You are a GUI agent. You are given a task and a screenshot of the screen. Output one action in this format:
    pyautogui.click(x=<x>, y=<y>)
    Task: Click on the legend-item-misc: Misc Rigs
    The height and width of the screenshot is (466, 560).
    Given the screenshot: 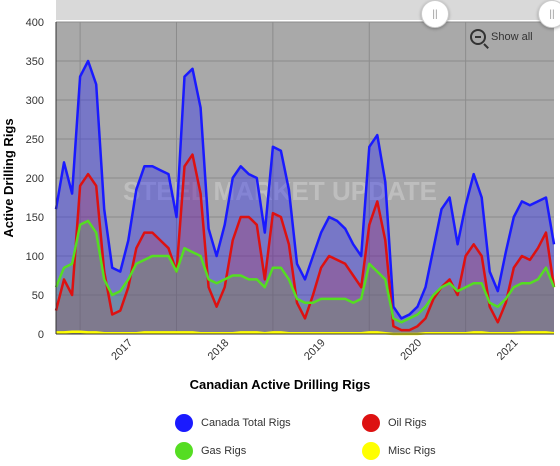 What is the action you would take?
    pyautogui.click(x=399, y=451)
    